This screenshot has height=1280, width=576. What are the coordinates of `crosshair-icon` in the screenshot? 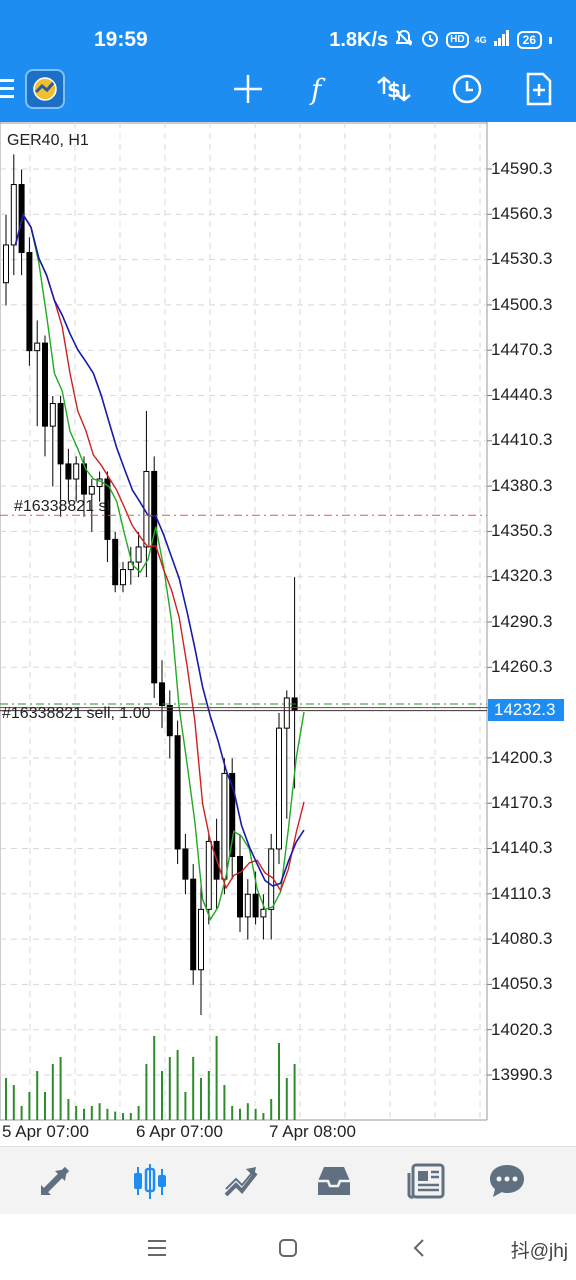 It's located at (248, 89).